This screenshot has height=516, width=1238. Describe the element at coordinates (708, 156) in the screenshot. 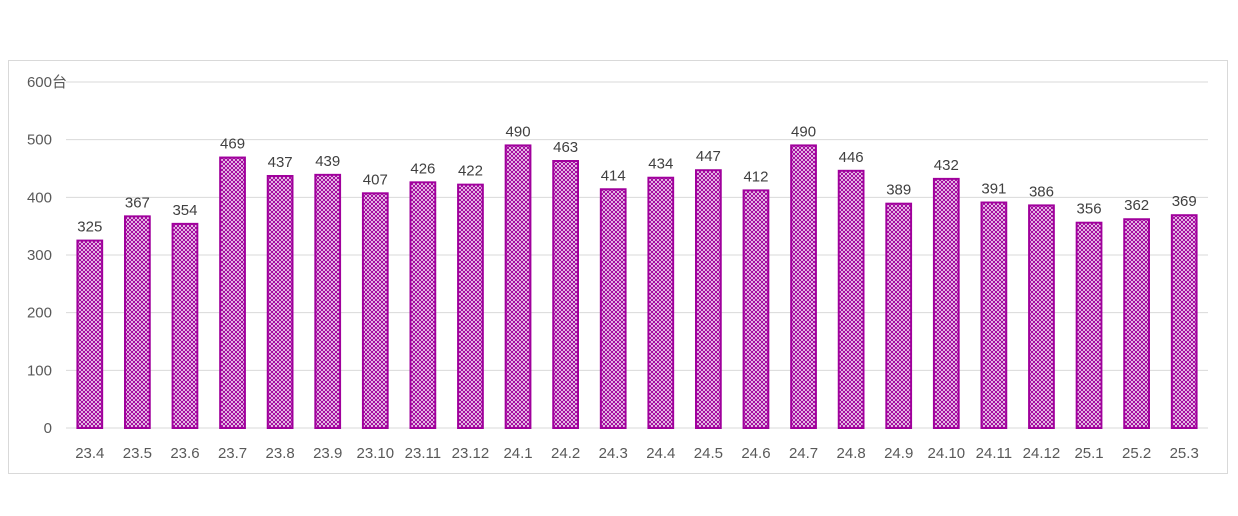

I see `data-label: 447` at that location.